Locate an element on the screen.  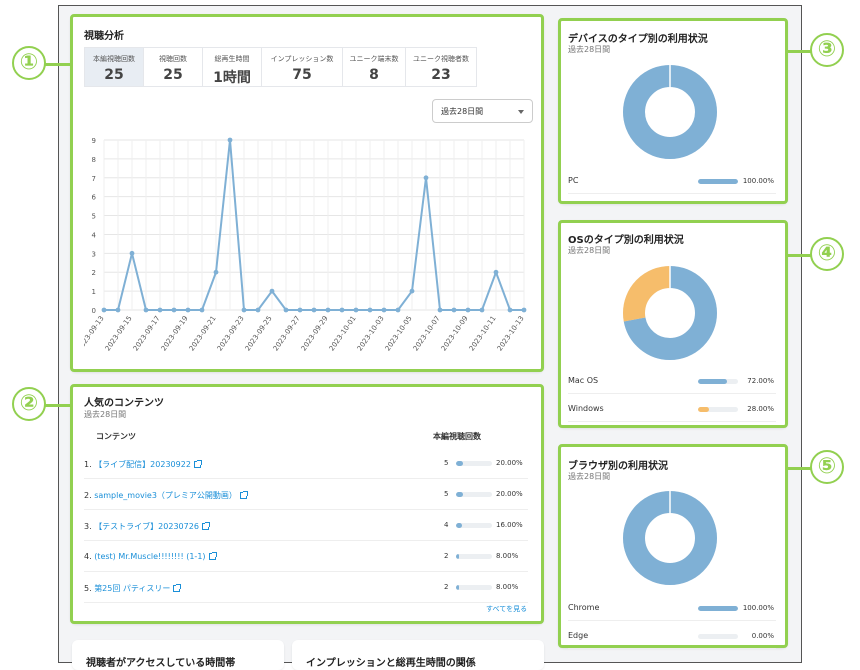
y-tick-label: 4 is located at coordinates (94, 235).